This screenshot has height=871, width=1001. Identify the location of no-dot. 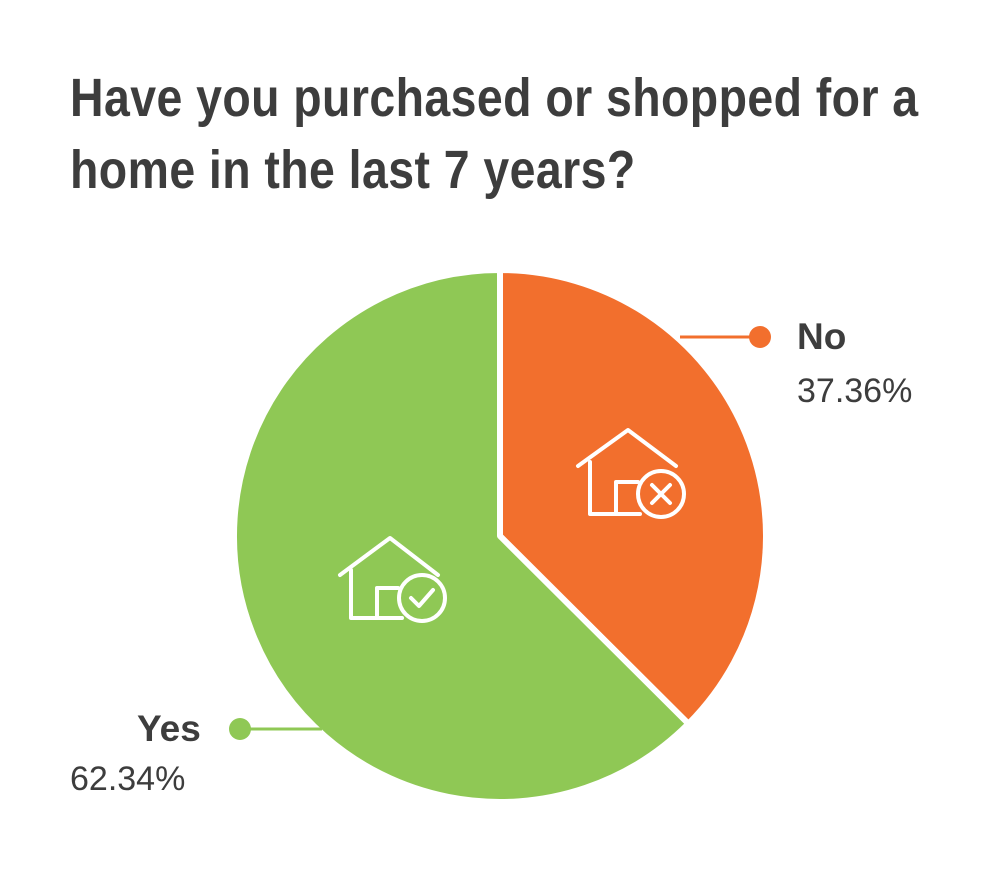
(760, 337).